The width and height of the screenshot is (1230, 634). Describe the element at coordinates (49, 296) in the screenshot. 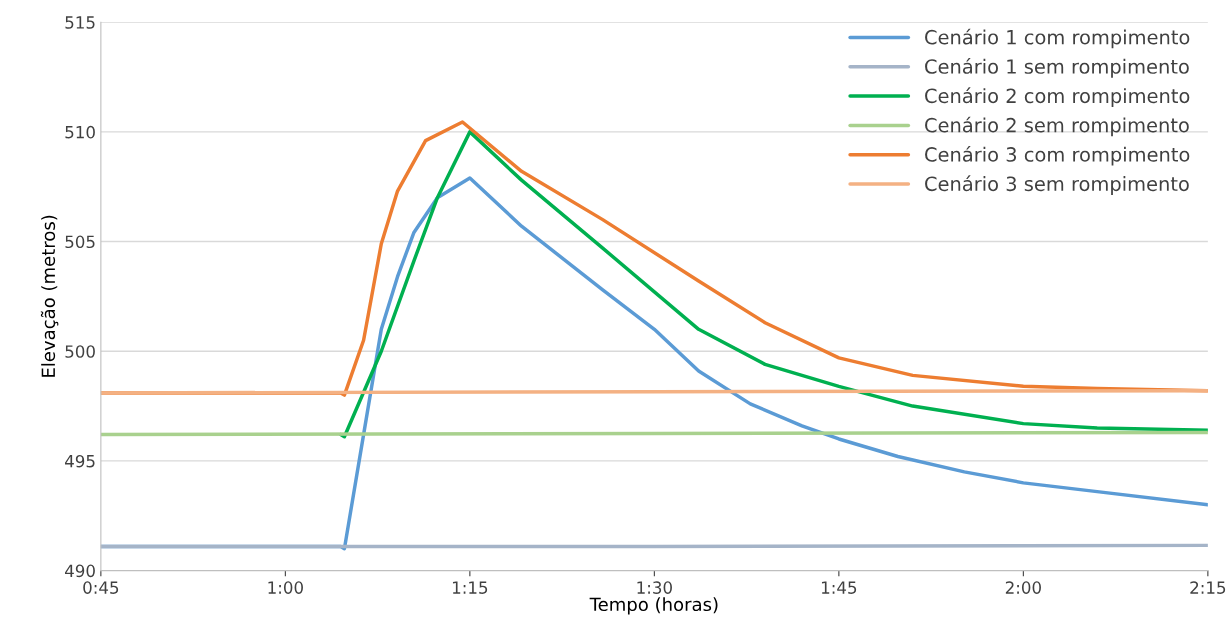

I see `y-axis-title: Elevação (metros)` at that location.